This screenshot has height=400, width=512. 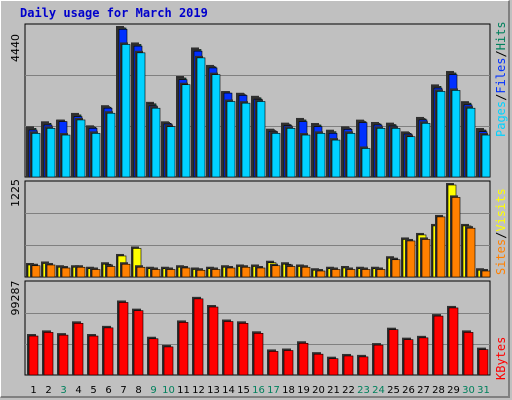 I want to click on x-tick-day-7: 7, so click(x=123, y=390).